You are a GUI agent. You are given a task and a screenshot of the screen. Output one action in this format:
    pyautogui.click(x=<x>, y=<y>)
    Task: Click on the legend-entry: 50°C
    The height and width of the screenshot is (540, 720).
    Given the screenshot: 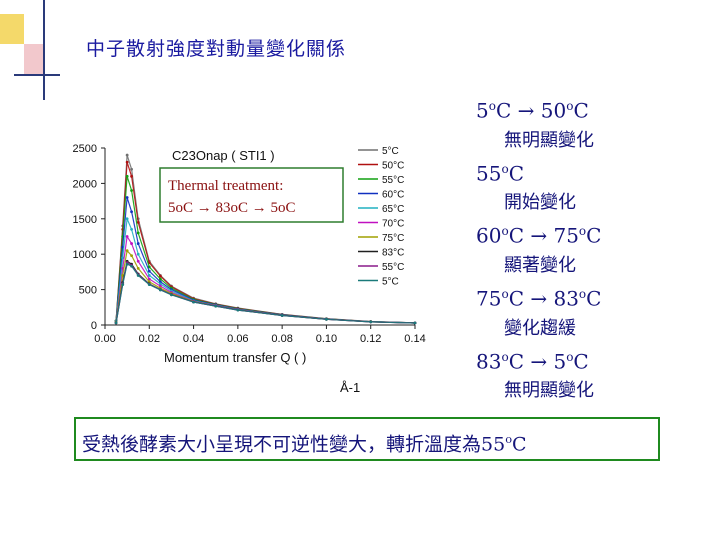 What is the action you would take?
    pyautogui.click(x=393, y=166)
    